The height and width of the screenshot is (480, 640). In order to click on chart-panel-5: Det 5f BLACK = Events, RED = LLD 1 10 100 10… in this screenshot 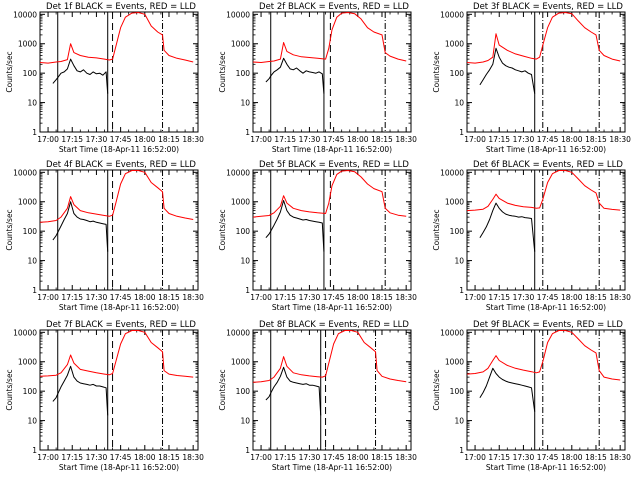, I will do `click(317, 236)`.